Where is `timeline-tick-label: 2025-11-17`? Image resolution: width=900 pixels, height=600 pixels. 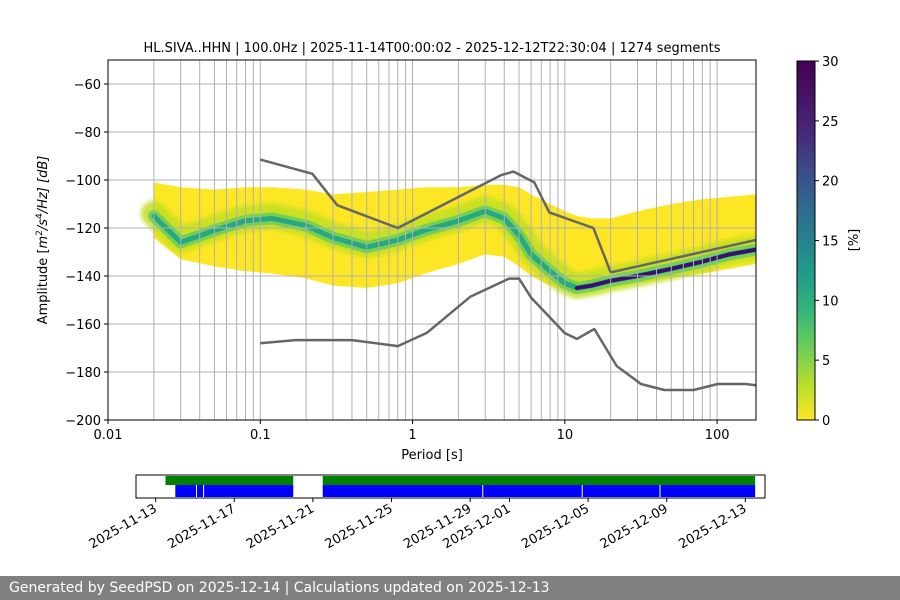
timeline-tick-label: 2025-11-17 is located at coordinates (201, 526).